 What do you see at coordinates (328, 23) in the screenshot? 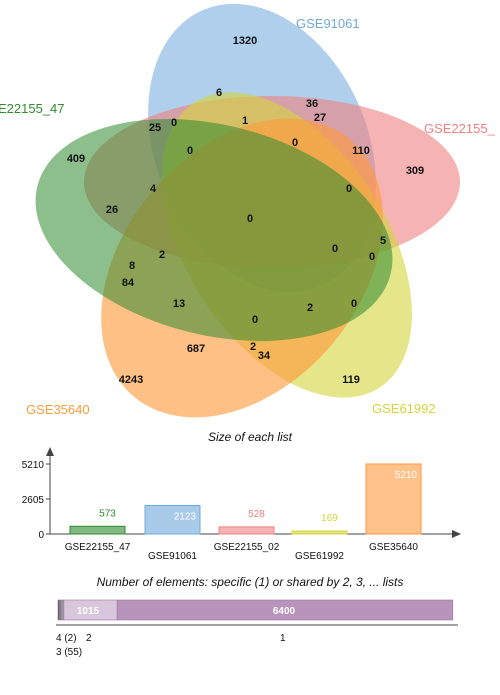
I see `venn-label-gse91061: GSE91061` at bounding box center [328, 23].